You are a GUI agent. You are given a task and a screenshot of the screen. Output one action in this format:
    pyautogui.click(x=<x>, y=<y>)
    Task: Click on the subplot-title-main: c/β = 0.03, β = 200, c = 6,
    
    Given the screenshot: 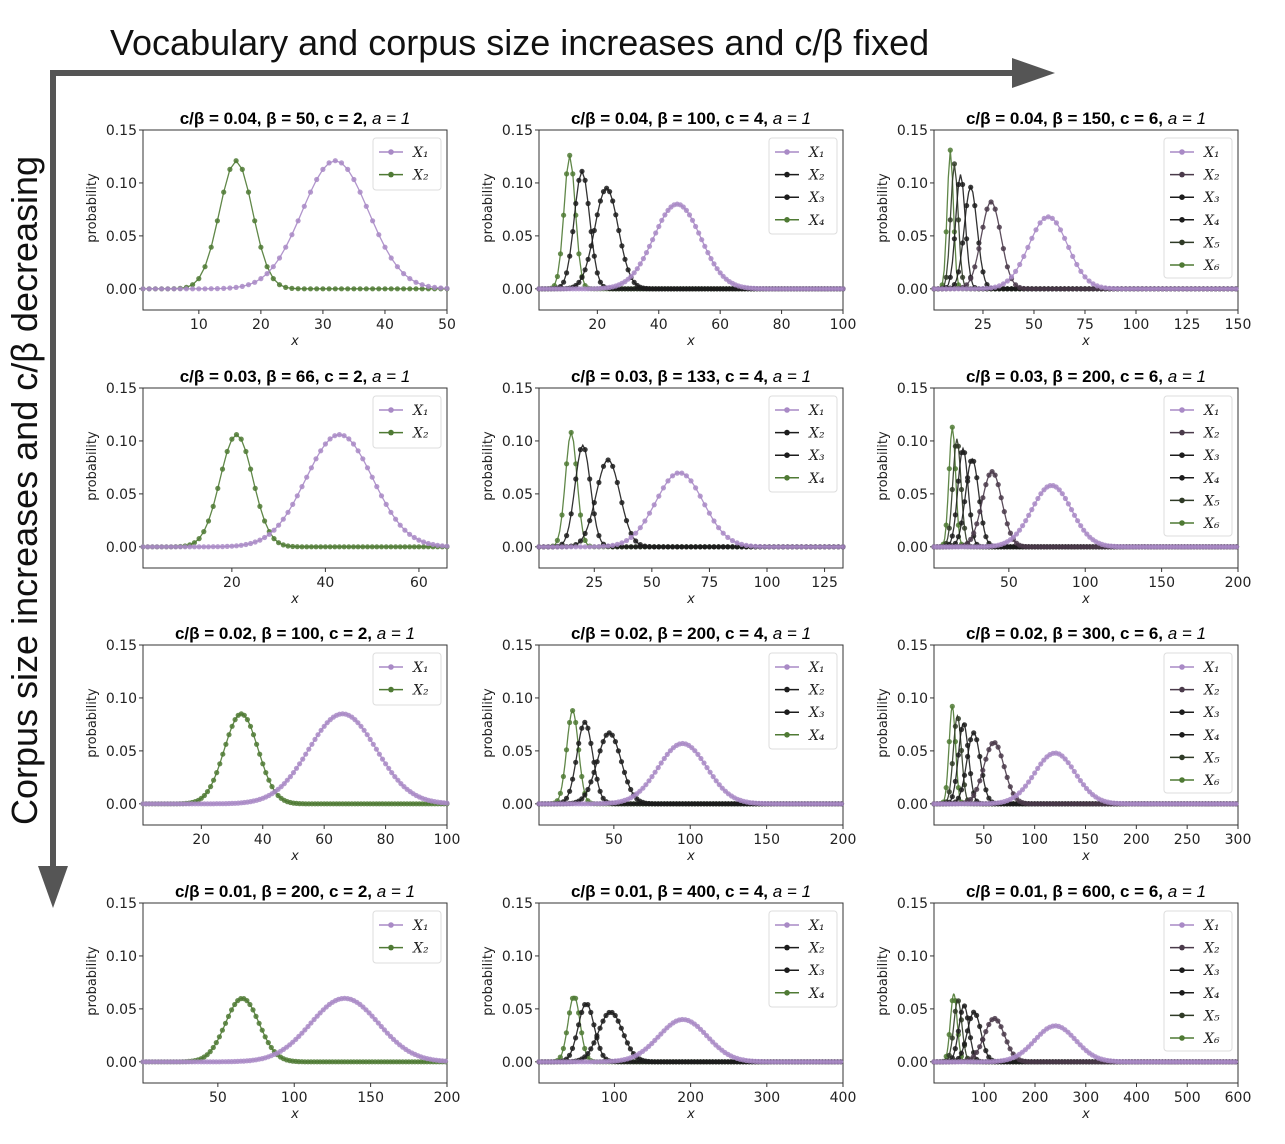 What is the action you would take?
    pyautogui.click(x=1067, y=376)
    